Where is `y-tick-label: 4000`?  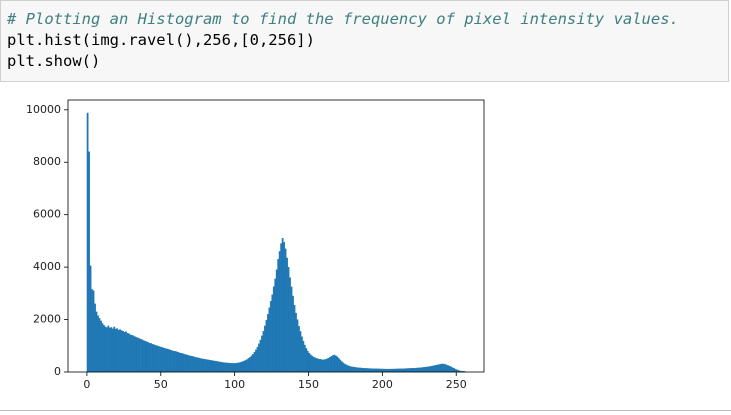
y-tick-label: 4000 is located at coordinates (47, 266).